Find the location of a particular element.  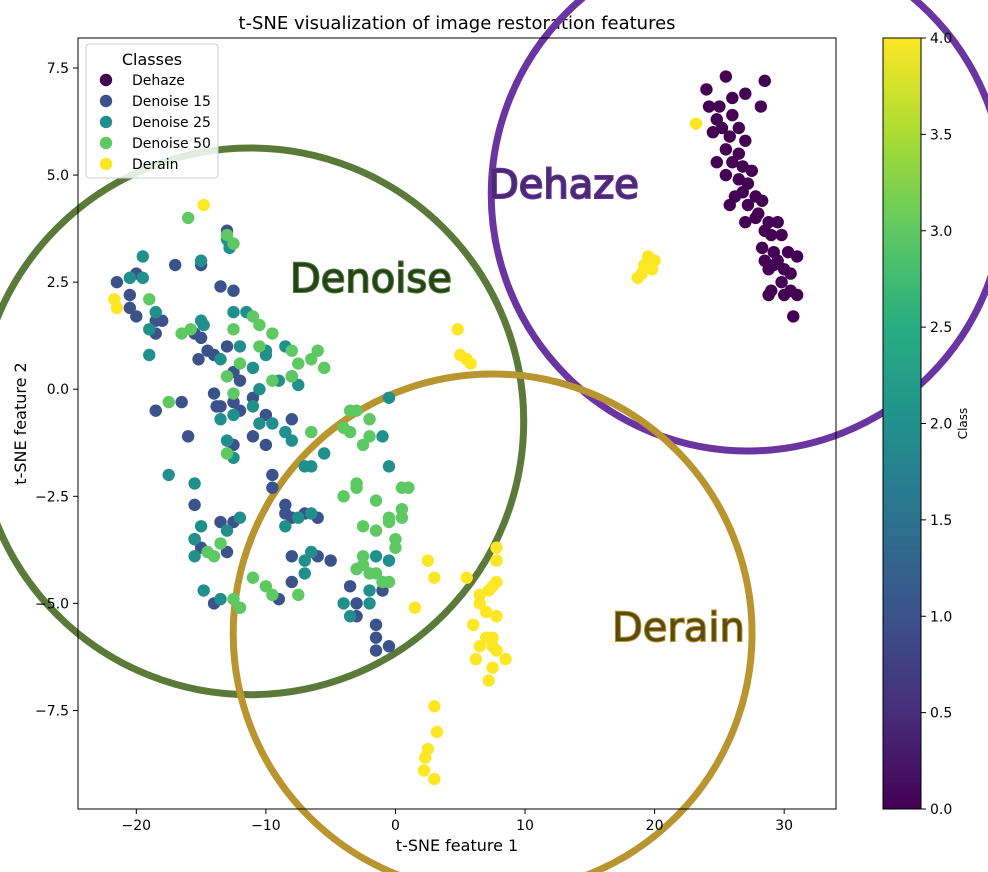

legend-entry-label: Denoise 25 is located at coordinates (171, 123).